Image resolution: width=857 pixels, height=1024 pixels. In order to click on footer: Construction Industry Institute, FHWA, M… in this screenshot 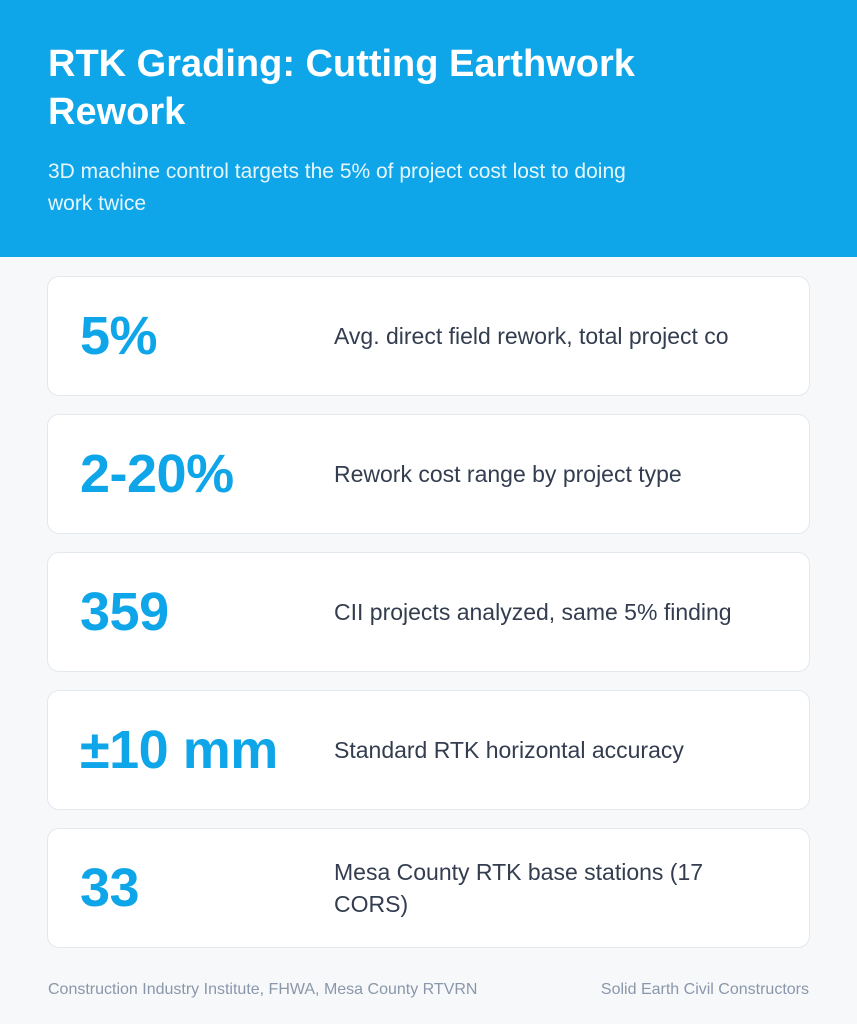, I will do `click(428, 990)`.